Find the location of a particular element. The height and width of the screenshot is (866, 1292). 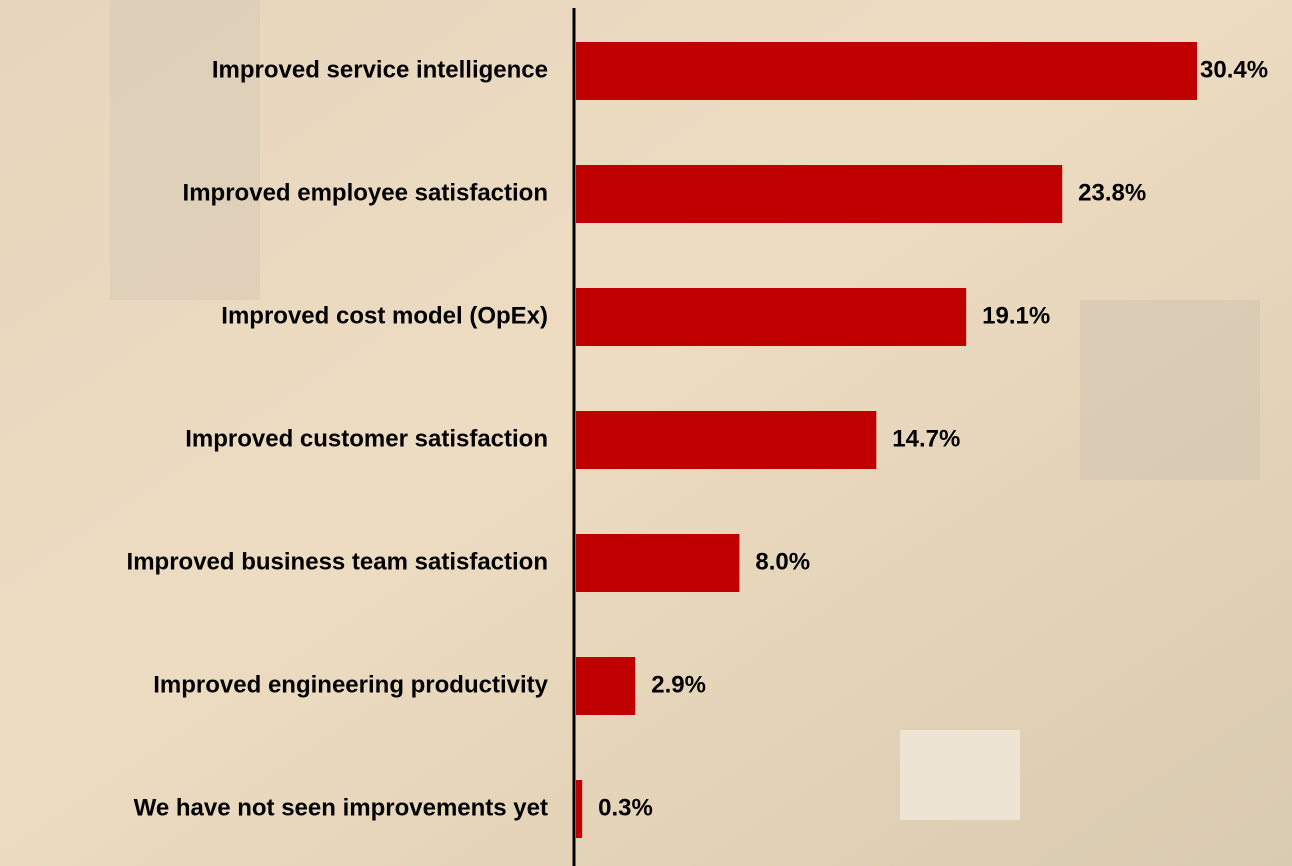

category-label: Improved engineering productivity is located at coordinates (350, 684).